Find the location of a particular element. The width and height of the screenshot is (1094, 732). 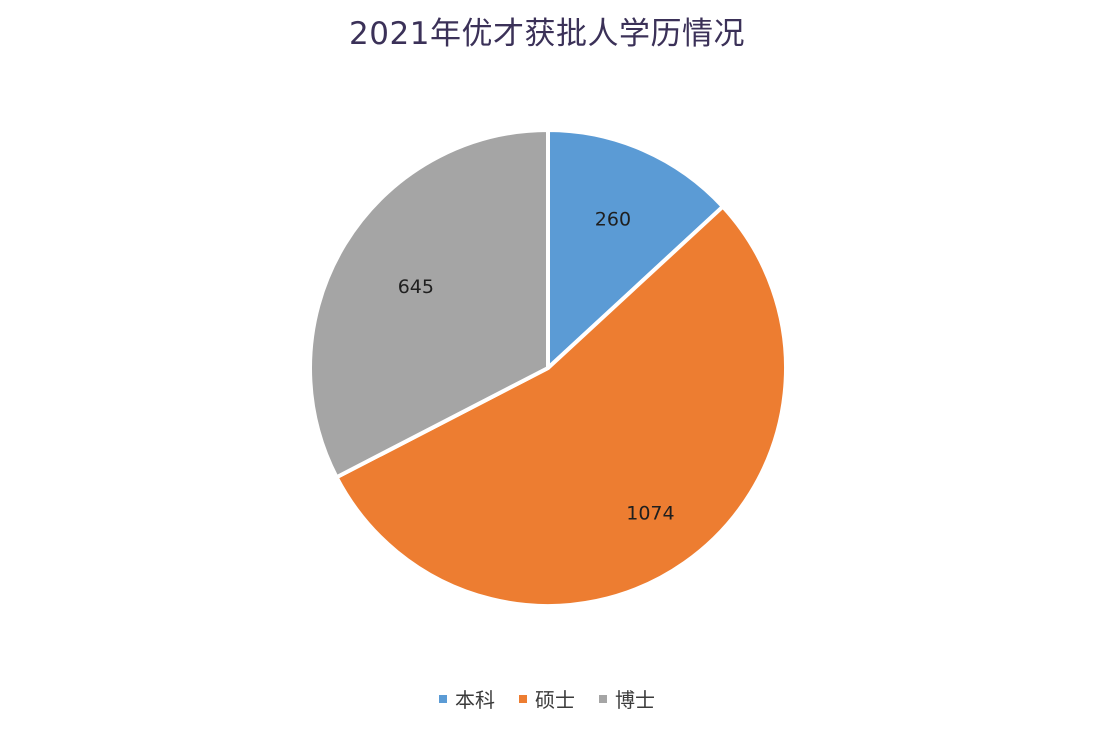

data-label-doctorate: 645 is located at coordinates (416, 287).